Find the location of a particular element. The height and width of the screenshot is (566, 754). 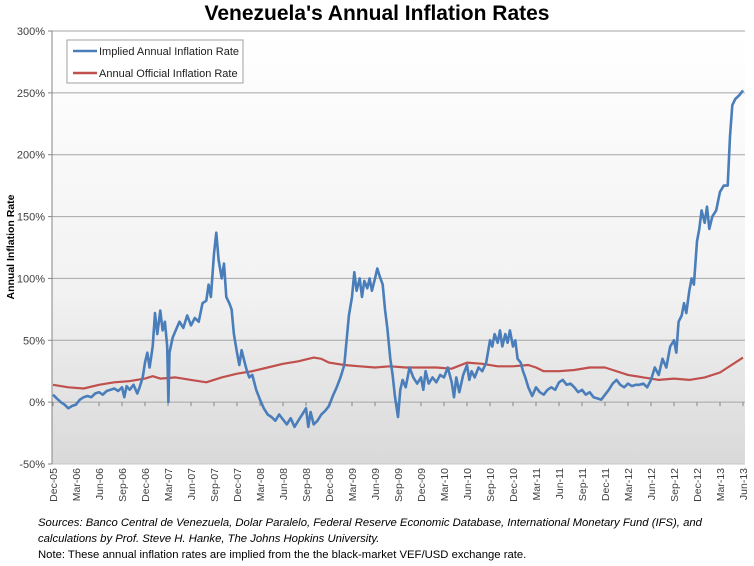

legend-label-official: Annual Official Inflation Rate is located at coordinates (168, 74).